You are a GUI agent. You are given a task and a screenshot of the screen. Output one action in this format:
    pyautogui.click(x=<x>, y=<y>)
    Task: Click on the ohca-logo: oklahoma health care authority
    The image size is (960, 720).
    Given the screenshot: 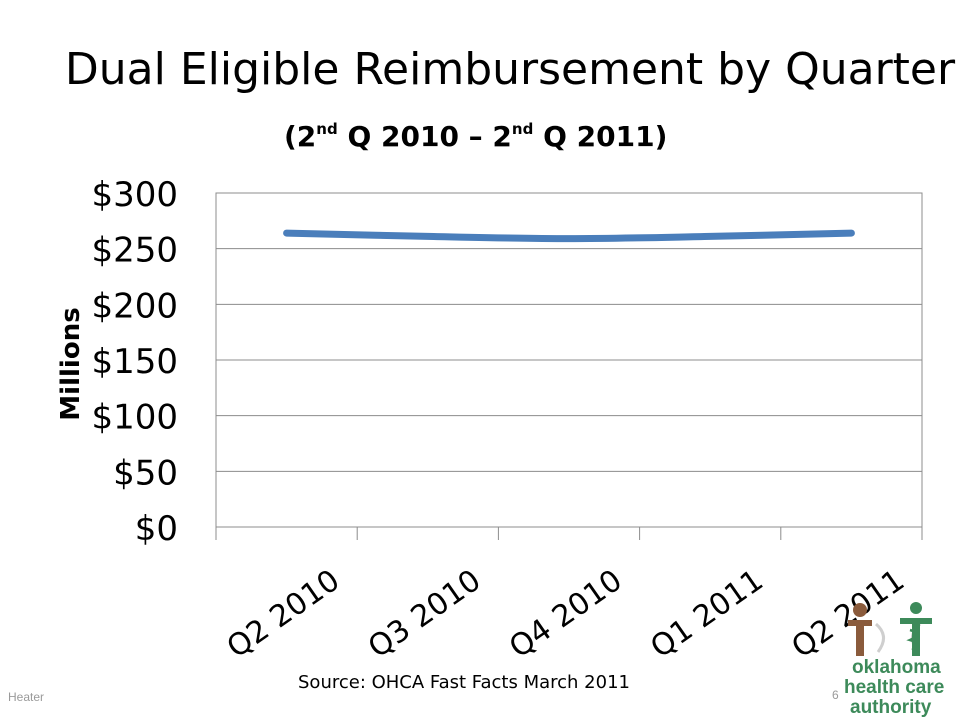 What is the action you would take?
    pyautogui.click(x=898, y=659)
    